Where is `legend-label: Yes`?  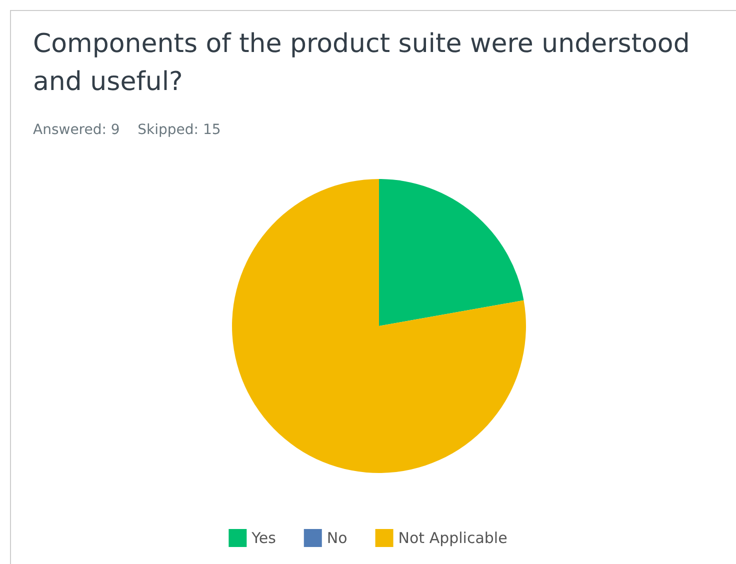
legend-label: Yes is located at coordinates (263, 538).